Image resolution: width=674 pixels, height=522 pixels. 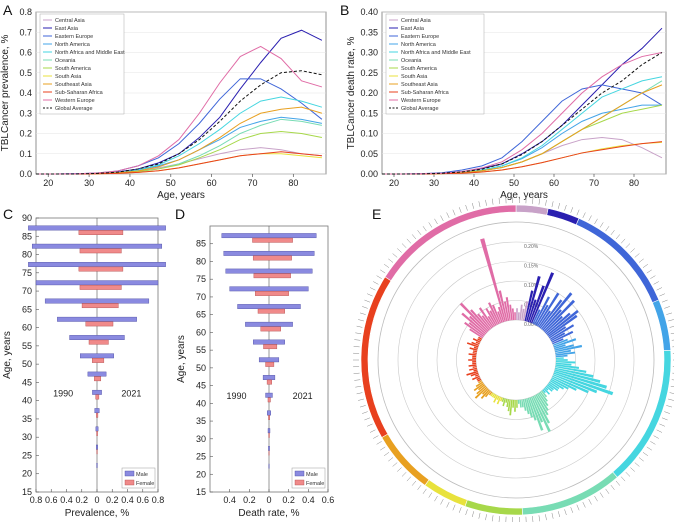 I want to click on legend-swatch-female, so click(x=129, y=482).